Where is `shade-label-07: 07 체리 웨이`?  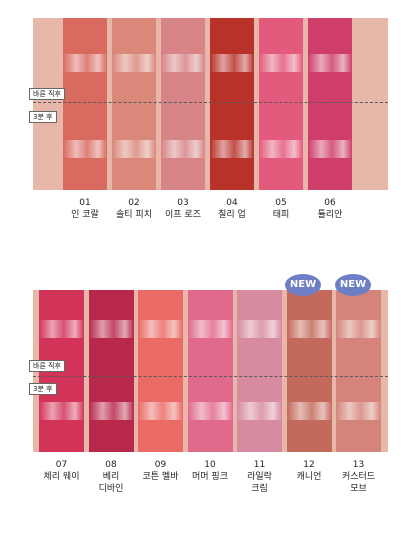
shade-label-07: 07 체리 웨이 is located at coordinates (61, 471).